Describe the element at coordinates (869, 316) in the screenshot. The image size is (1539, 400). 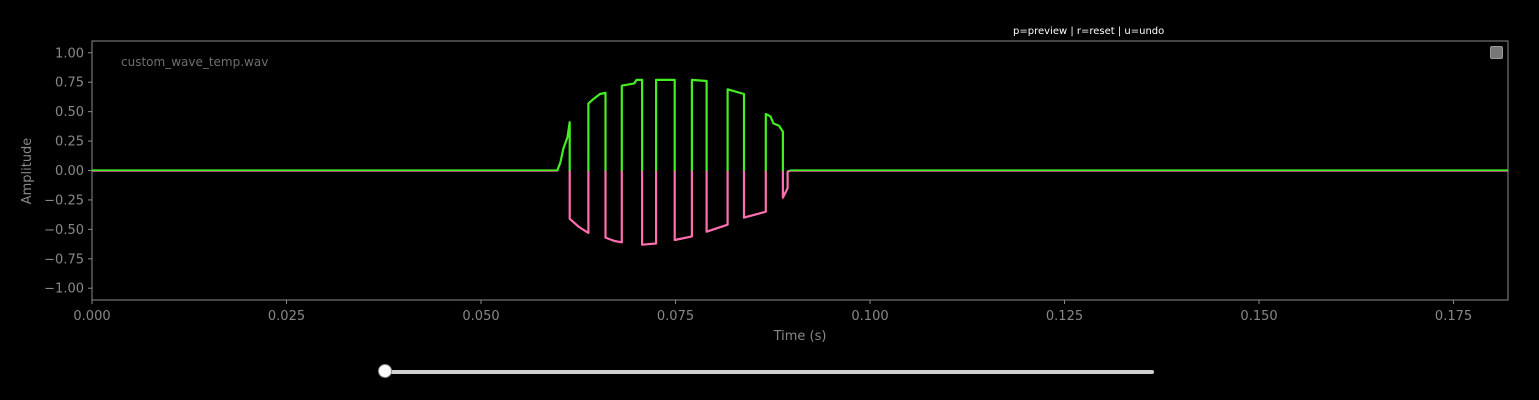
I see `x-tick-label: 0.100` at that location.